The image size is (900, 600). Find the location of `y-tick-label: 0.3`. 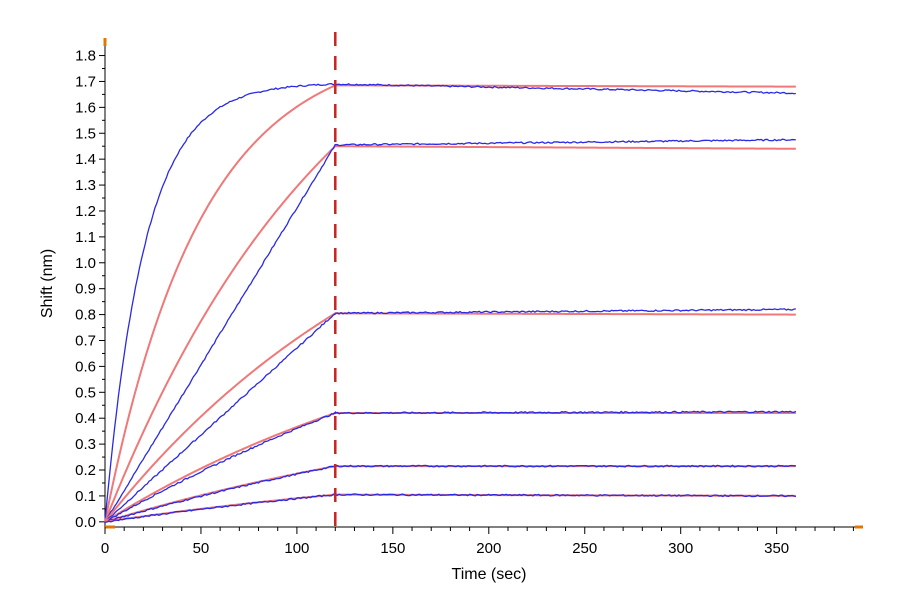

y-tick-label: 0.3 is located at coordinates (85, 444).